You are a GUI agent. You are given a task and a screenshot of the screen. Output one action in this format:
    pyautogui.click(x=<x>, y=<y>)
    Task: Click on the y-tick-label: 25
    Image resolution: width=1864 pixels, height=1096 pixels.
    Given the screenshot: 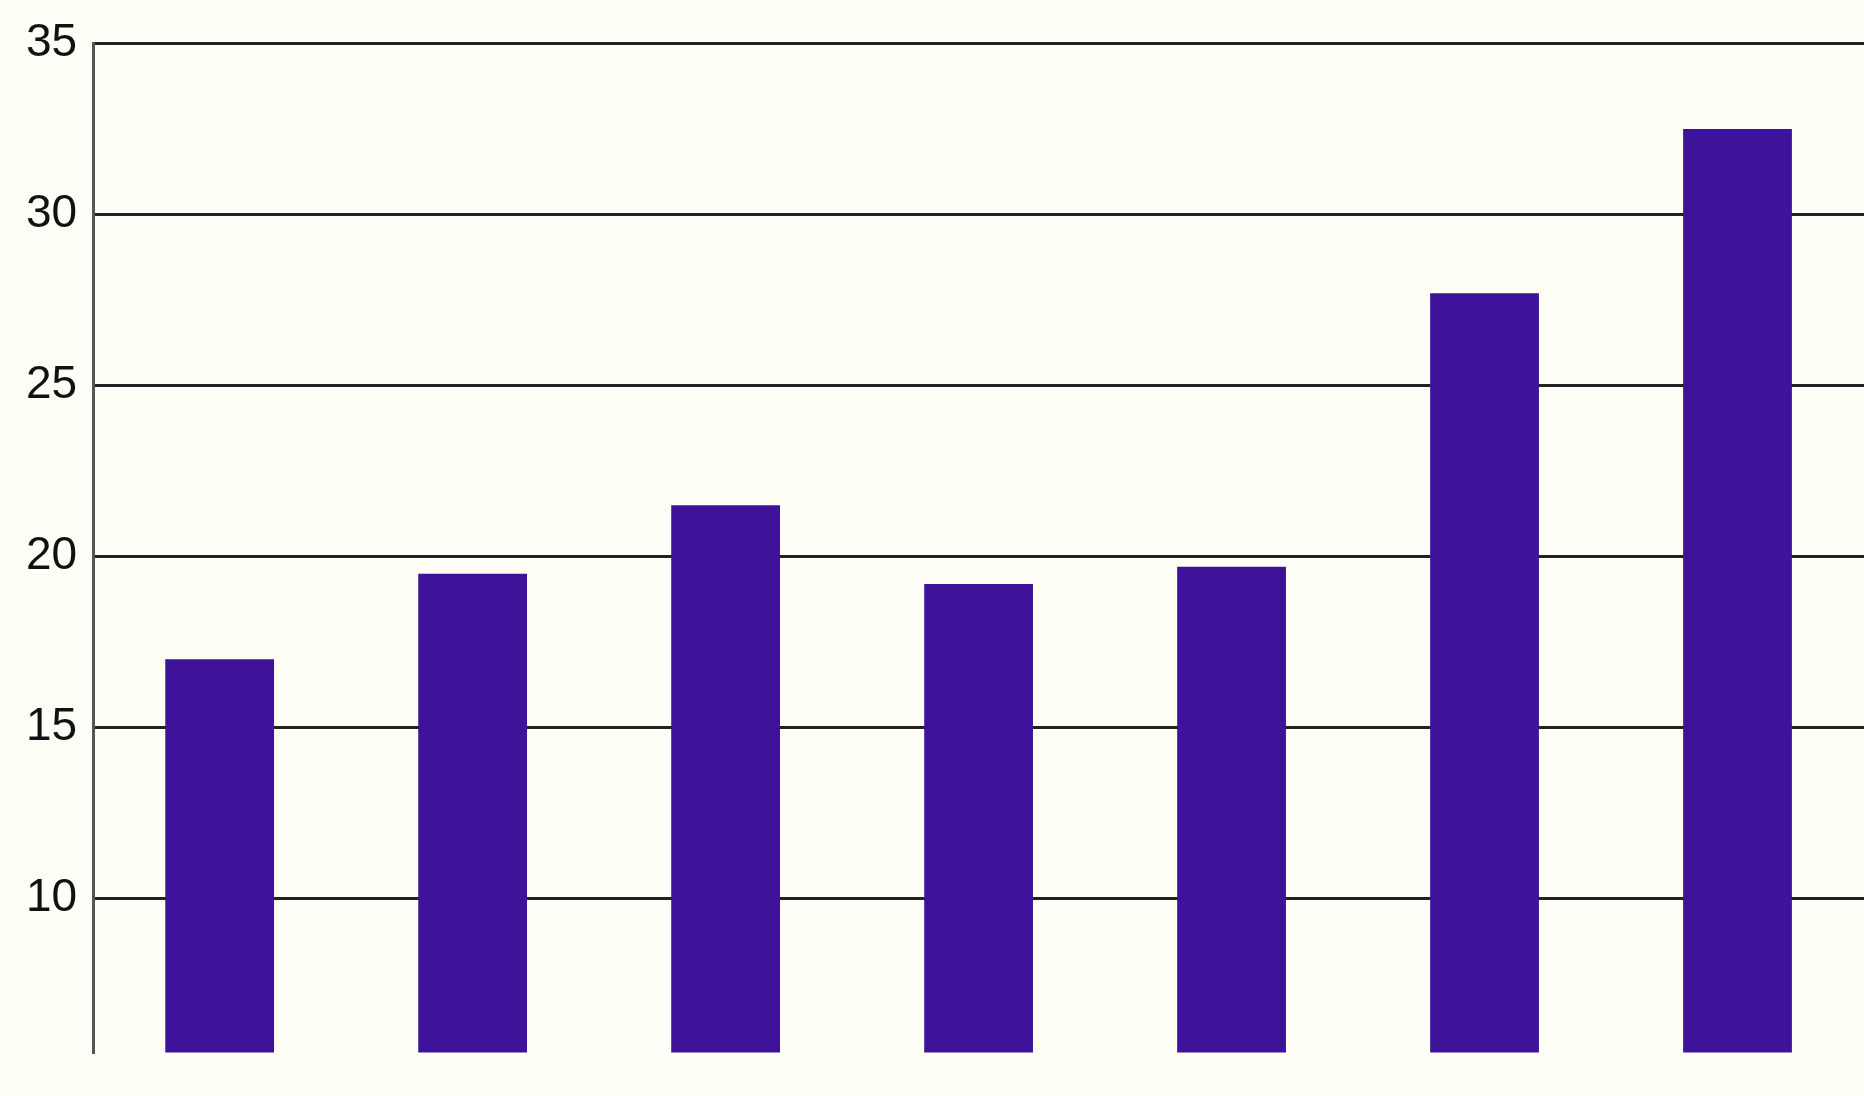 What is the action you would take?
    pyautogui.click(x=51, y=382)
    